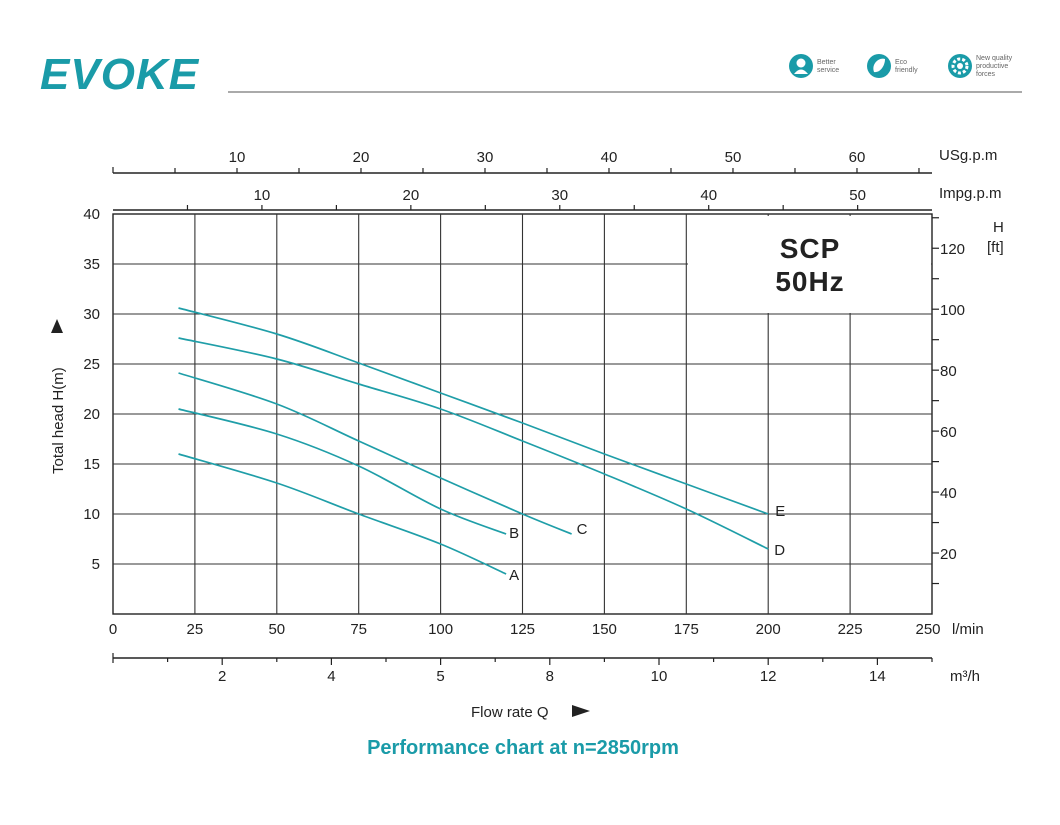 Image resolution: width=1060 pixels, height=825 pixels. What do you see at coordinates (581, 711) in the screenshot?
I see `x-arrow-icon` at bounding box center [581, 711].